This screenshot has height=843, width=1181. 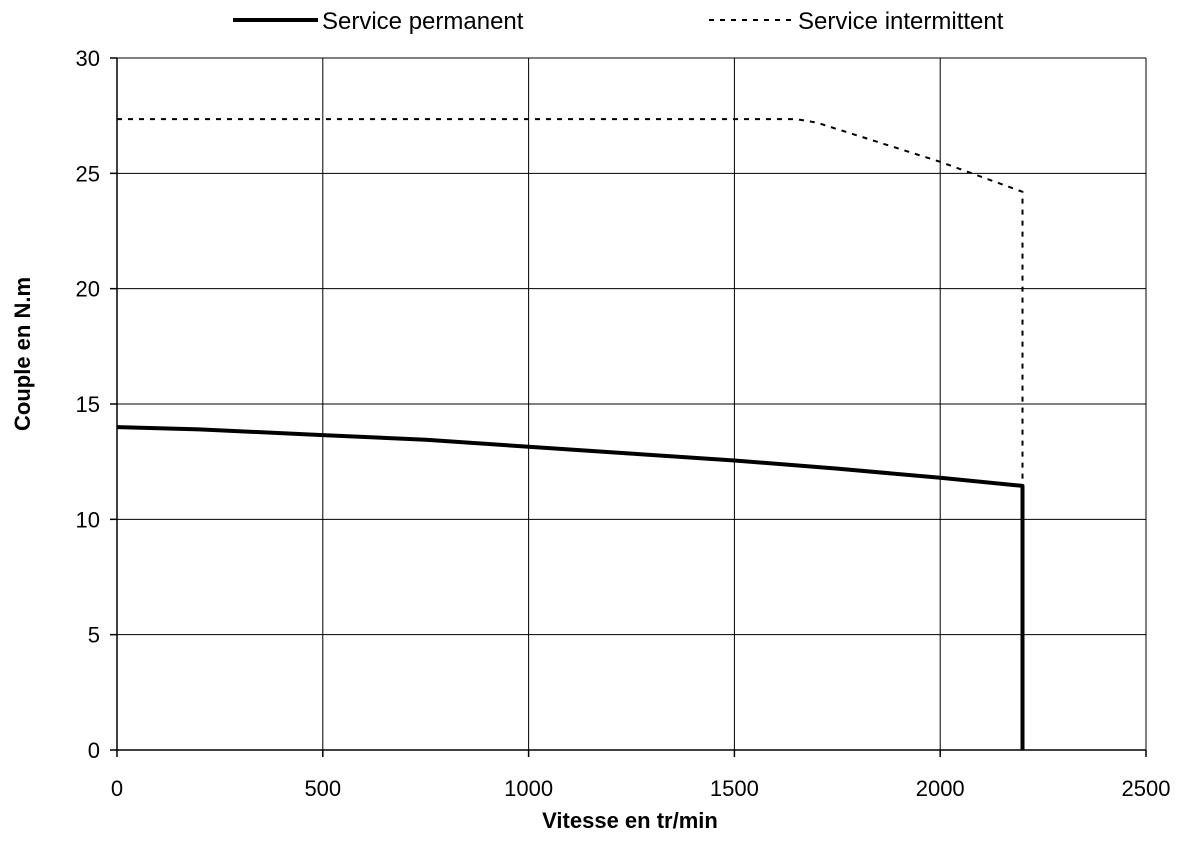 What do you see at coordinates (22, 354) in the screenshot?
I see `y-axis-title: Couple en N.m` at bounding box center [22, 354].